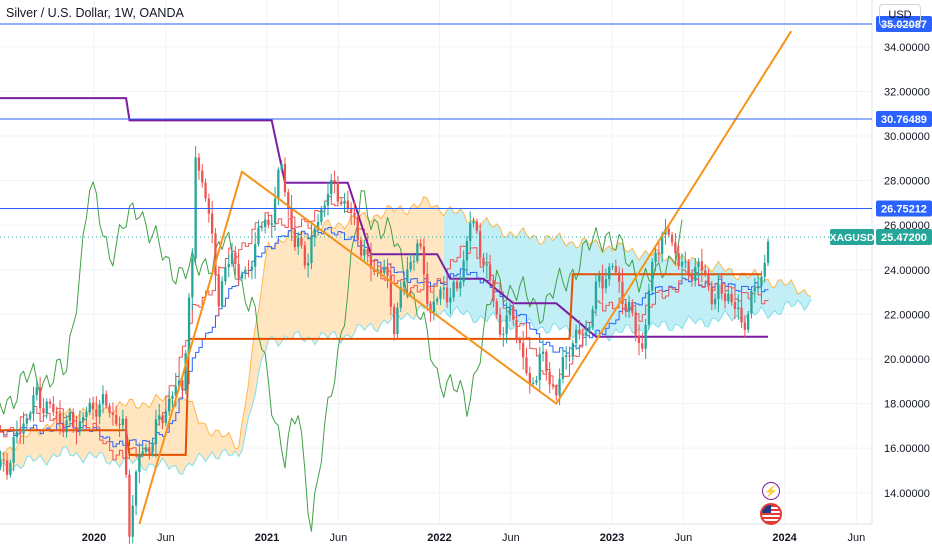 The width and height of the screenshot is (932, 550). Describe the element at coordinates (907, 405) in the screenshot. I see `y-tick-label: 18.00000` at that location.